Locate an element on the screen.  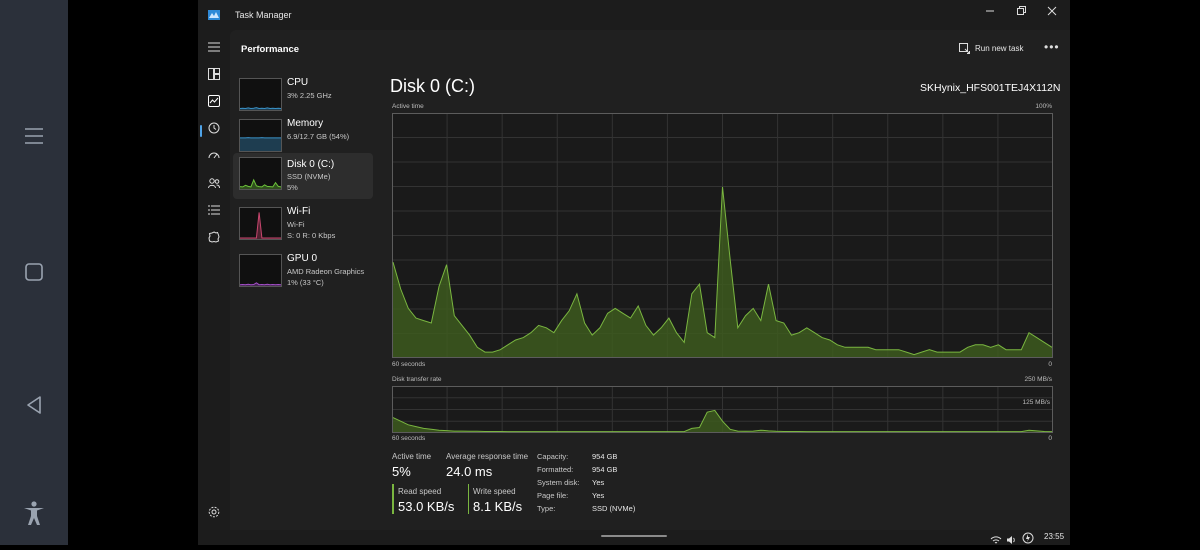
users-icon is located at coordinates (214, 183).